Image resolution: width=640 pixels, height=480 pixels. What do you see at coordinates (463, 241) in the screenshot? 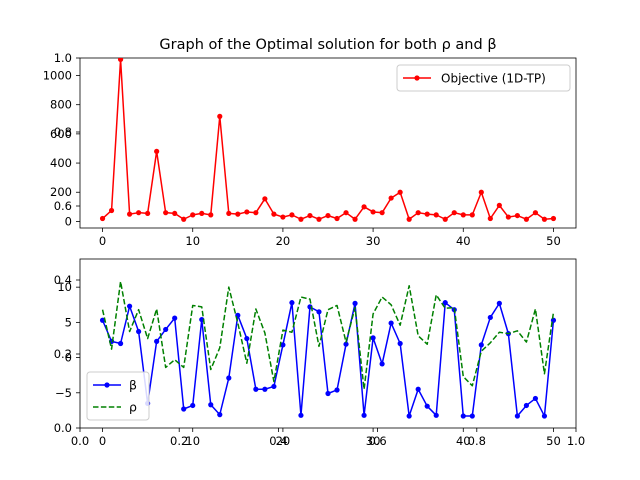
I see `top-x-tick-label: 40` at bounding box center [463, 241].